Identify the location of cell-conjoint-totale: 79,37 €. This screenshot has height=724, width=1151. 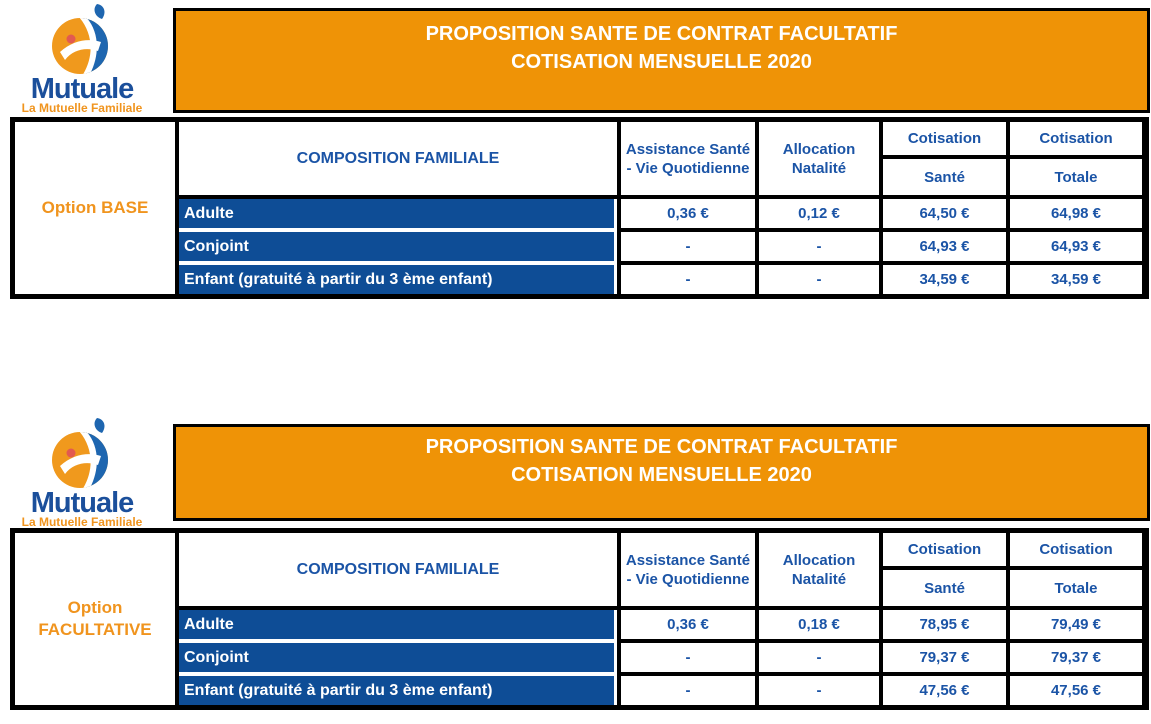
(1076, 657).